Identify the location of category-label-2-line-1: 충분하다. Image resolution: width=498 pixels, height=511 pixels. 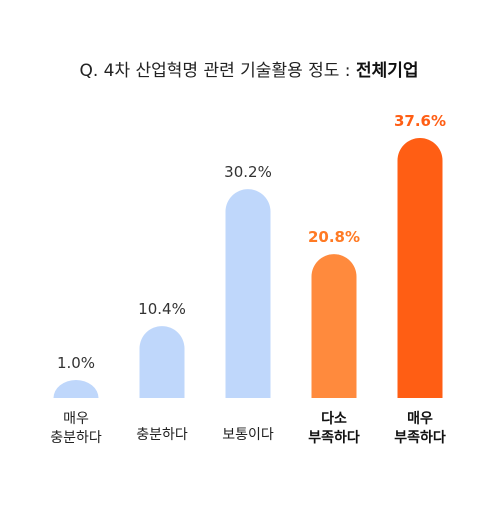
(162, 435).